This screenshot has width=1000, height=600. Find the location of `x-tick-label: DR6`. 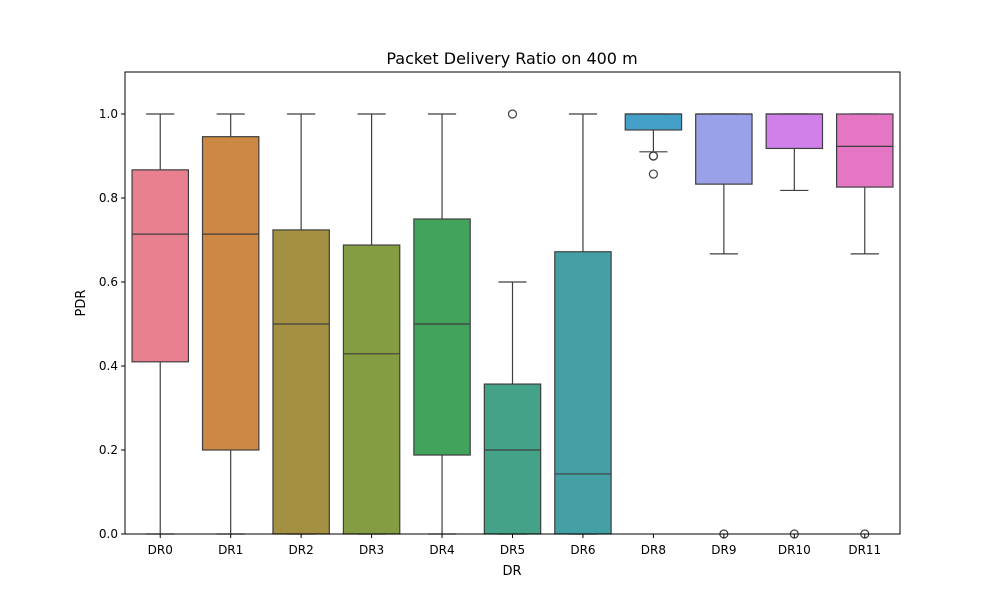

x-tick-label: DR6 is located at coordinates (582, 550).